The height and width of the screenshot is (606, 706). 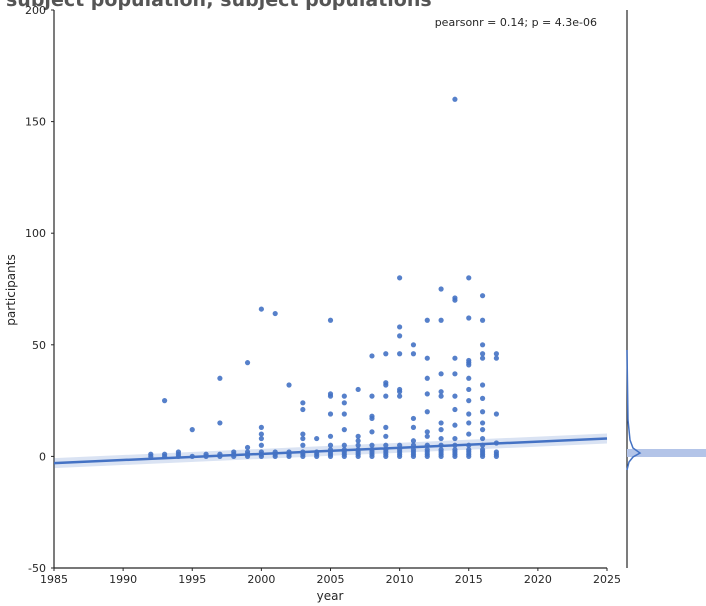 I want to click on fit-line, so click(x=330, y=451).